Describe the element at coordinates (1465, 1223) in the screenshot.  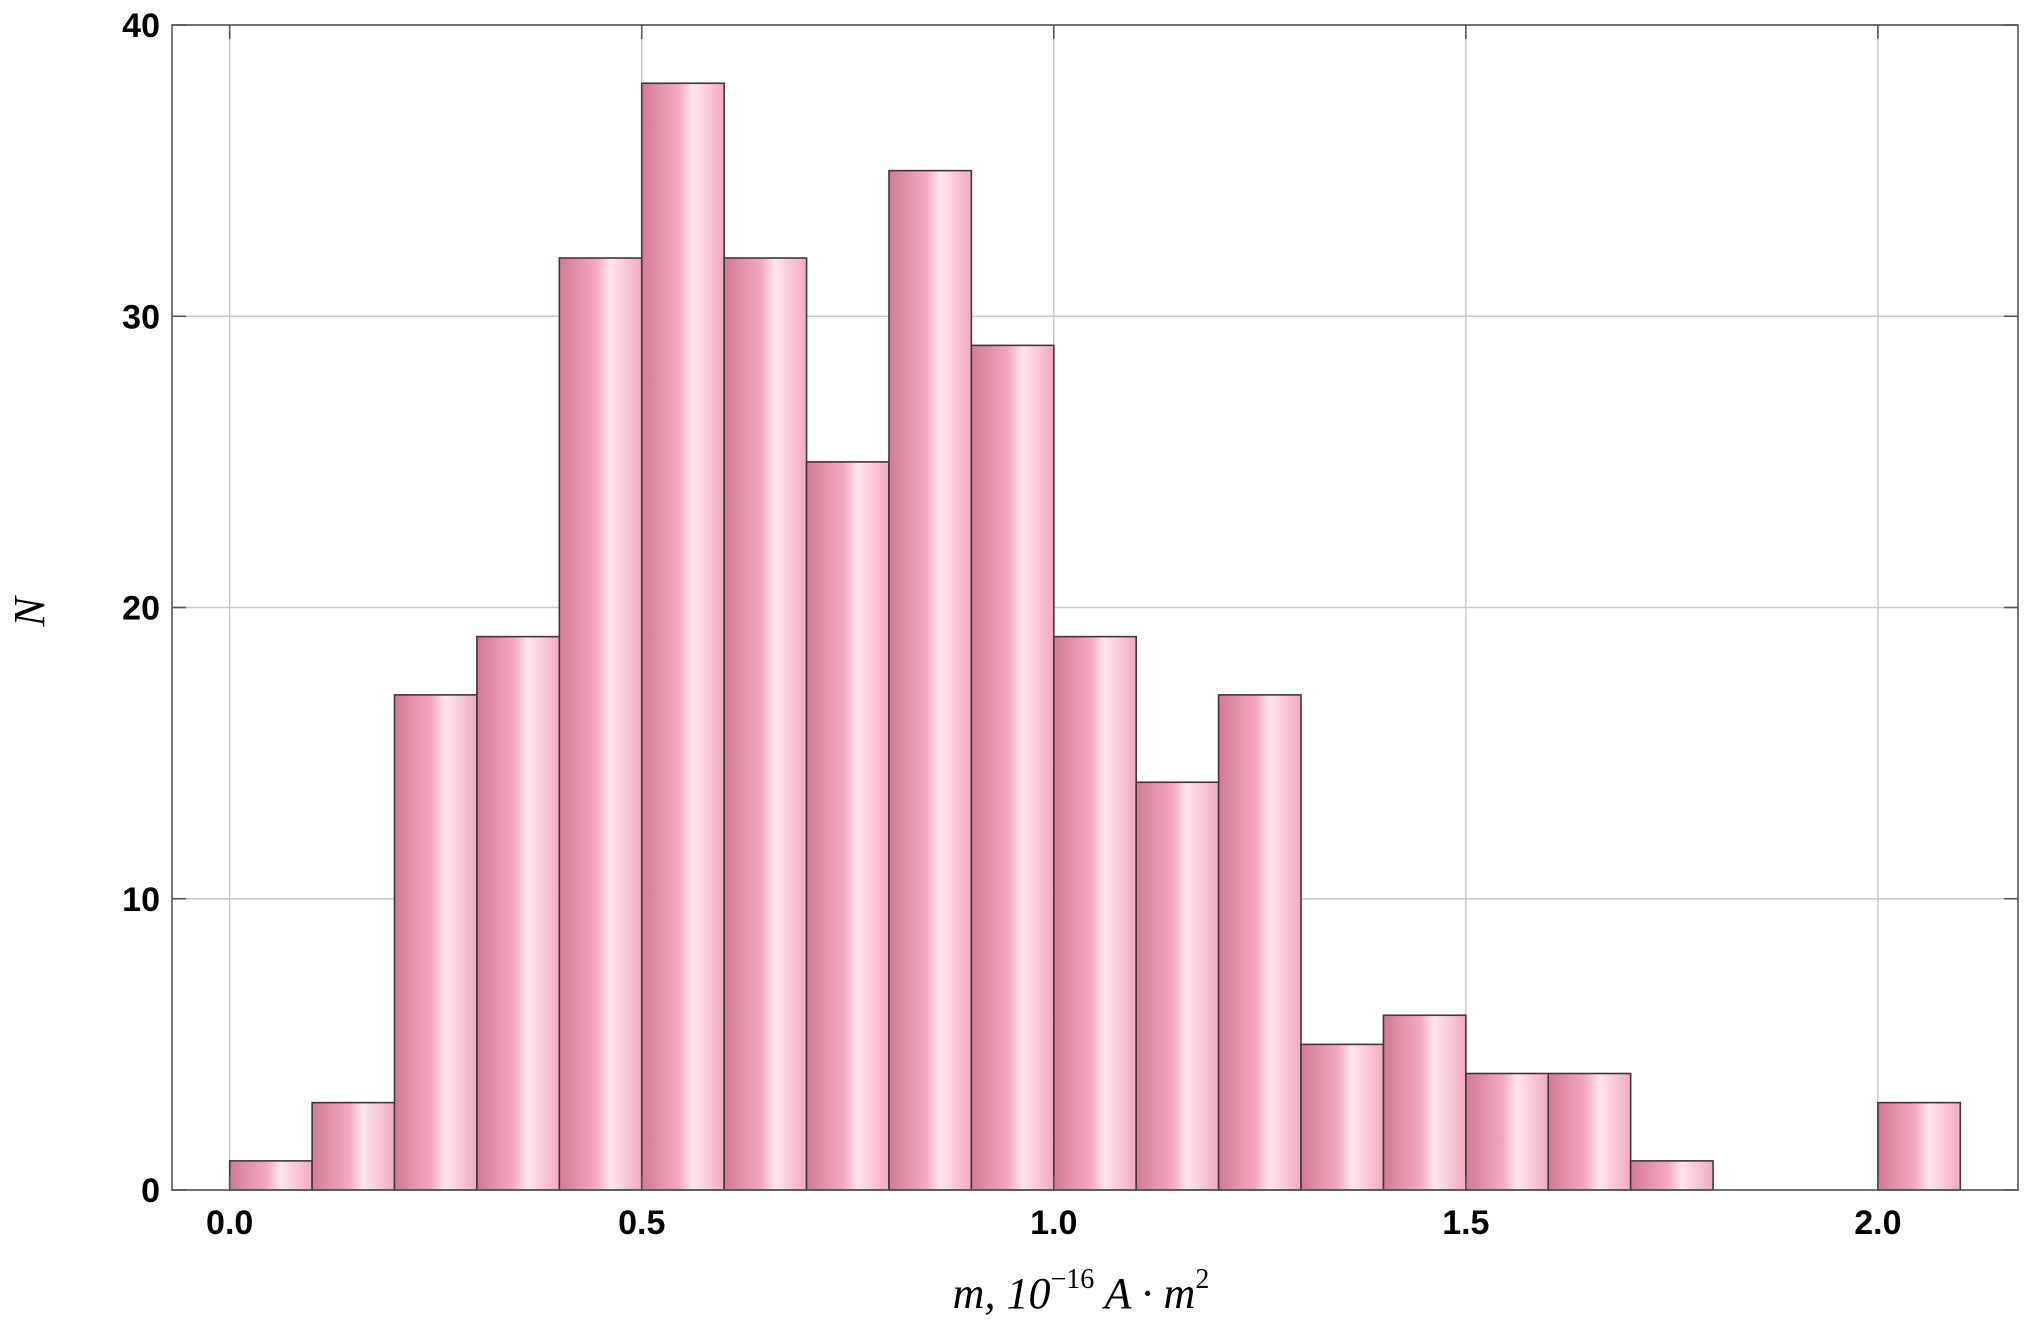
I see `x-tick-label: 1.5` at that location.